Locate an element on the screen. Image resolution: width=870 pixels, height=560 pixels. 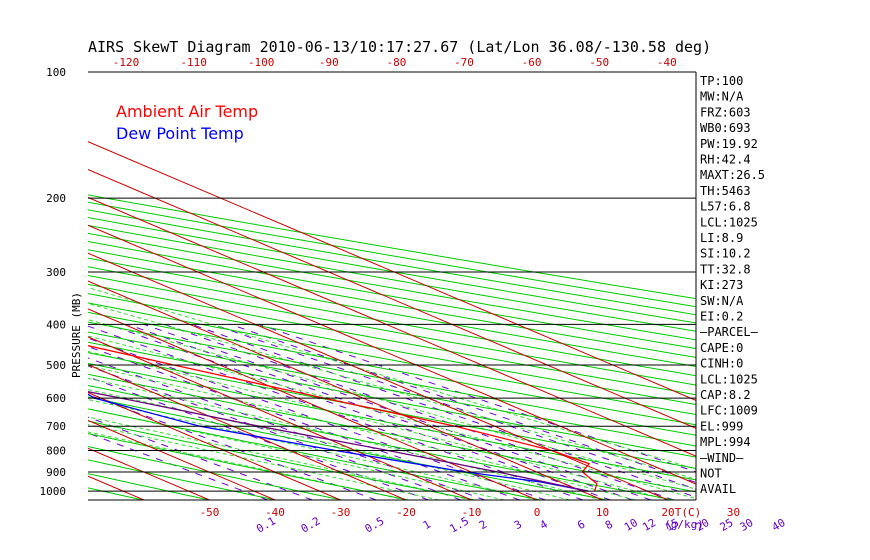
y-axis-label: PRESSURE (MB) is located at coordinates (76, 335).